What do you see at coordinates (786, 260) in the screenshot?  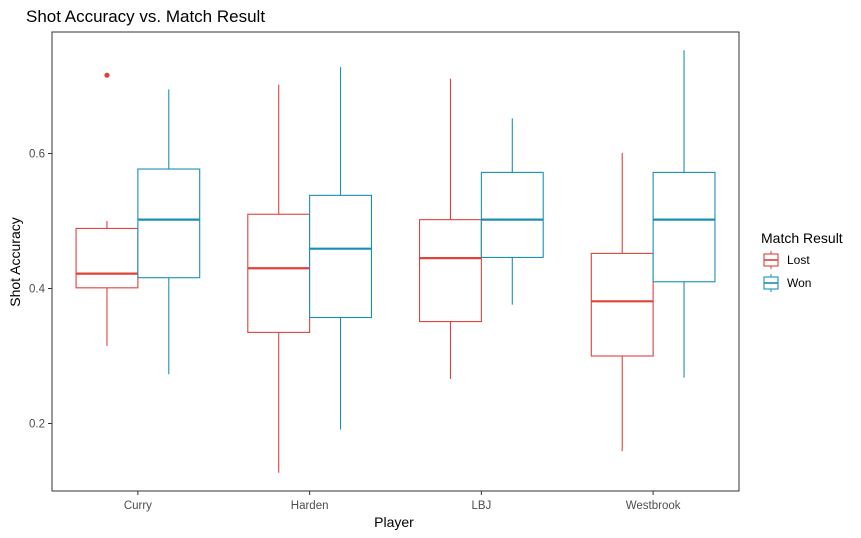 I see `legend-item-lost: Lost` at bounding box center [786, 260].